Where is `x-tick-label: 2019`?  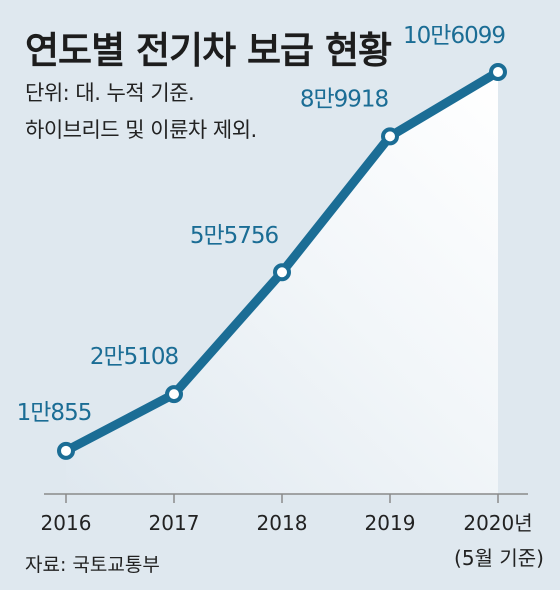
x-tick-label: 2019 is located at coordinates (390, 523).